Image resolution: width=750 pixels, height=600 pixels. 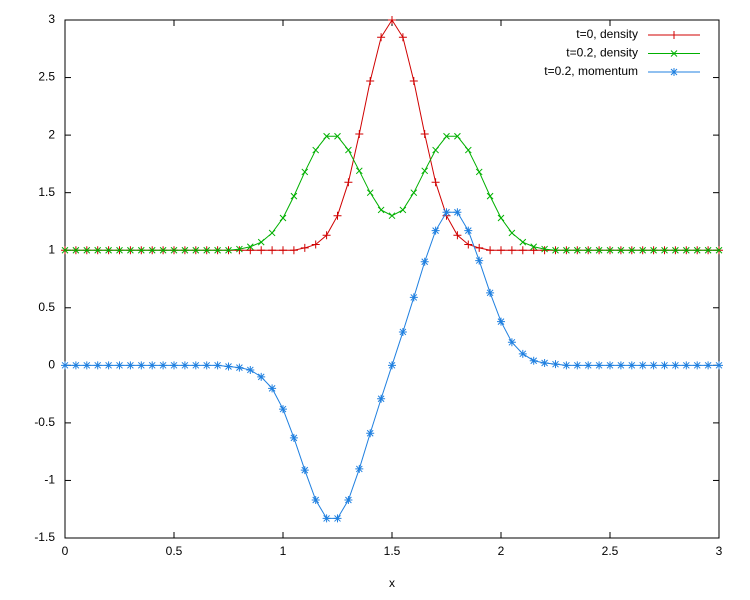 What do you see at coordinates (46, 77) in the screenshot?
I see `y-tick-label: 2.5` at bounding box center [46, 77].